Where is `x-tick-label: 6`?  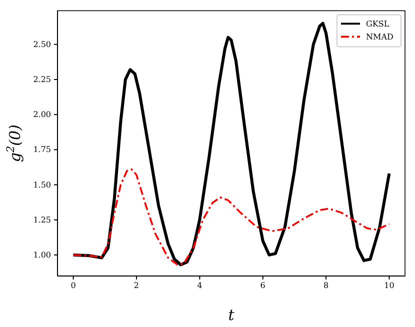 x-tick-label: 6 is located at coordinates (263, 285).